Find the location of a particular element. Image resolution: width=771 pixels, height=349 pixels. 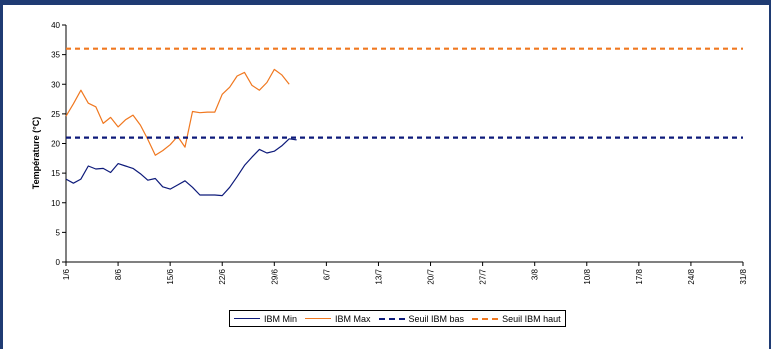

x-tick-label: 31/8 is located at coordinates (743, 276).